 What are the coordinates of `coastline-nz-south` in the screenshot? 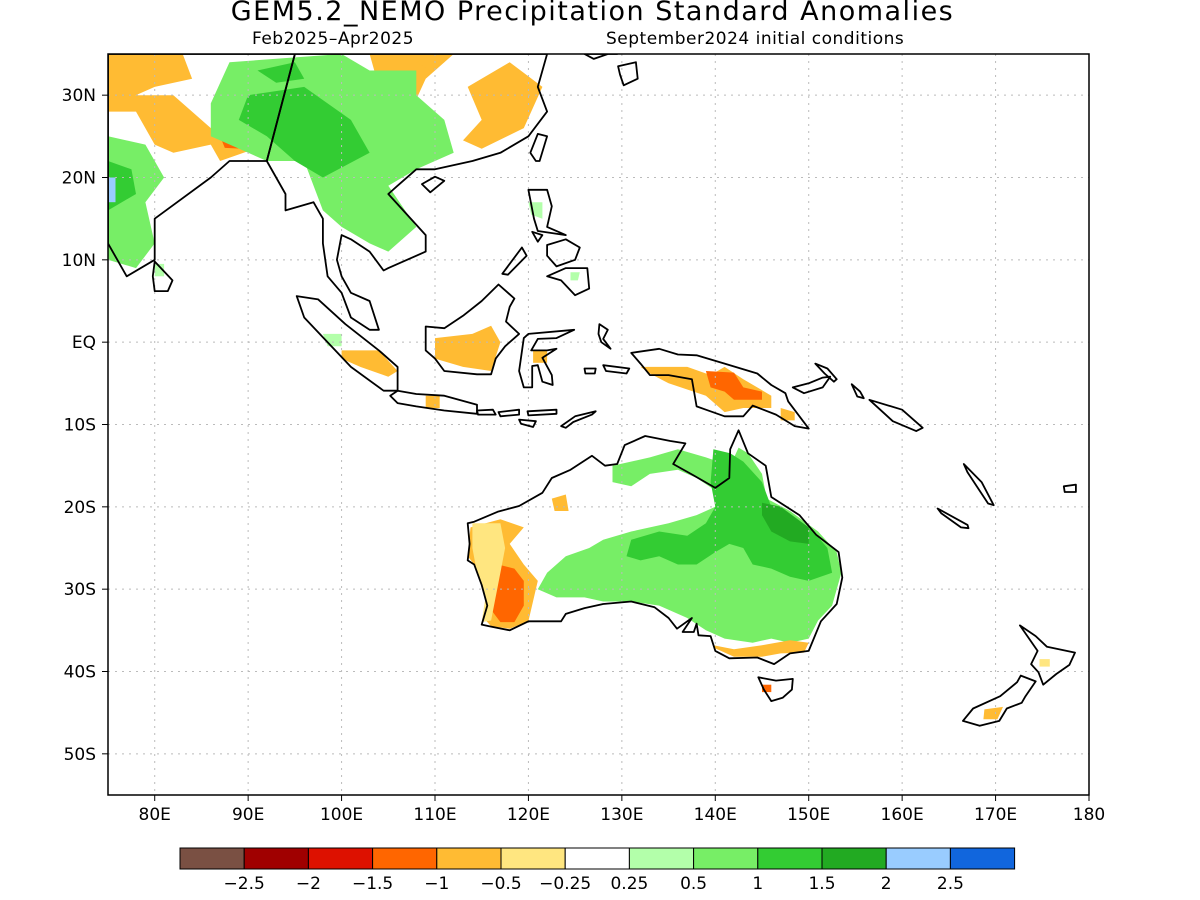 It's located at (999, 700).